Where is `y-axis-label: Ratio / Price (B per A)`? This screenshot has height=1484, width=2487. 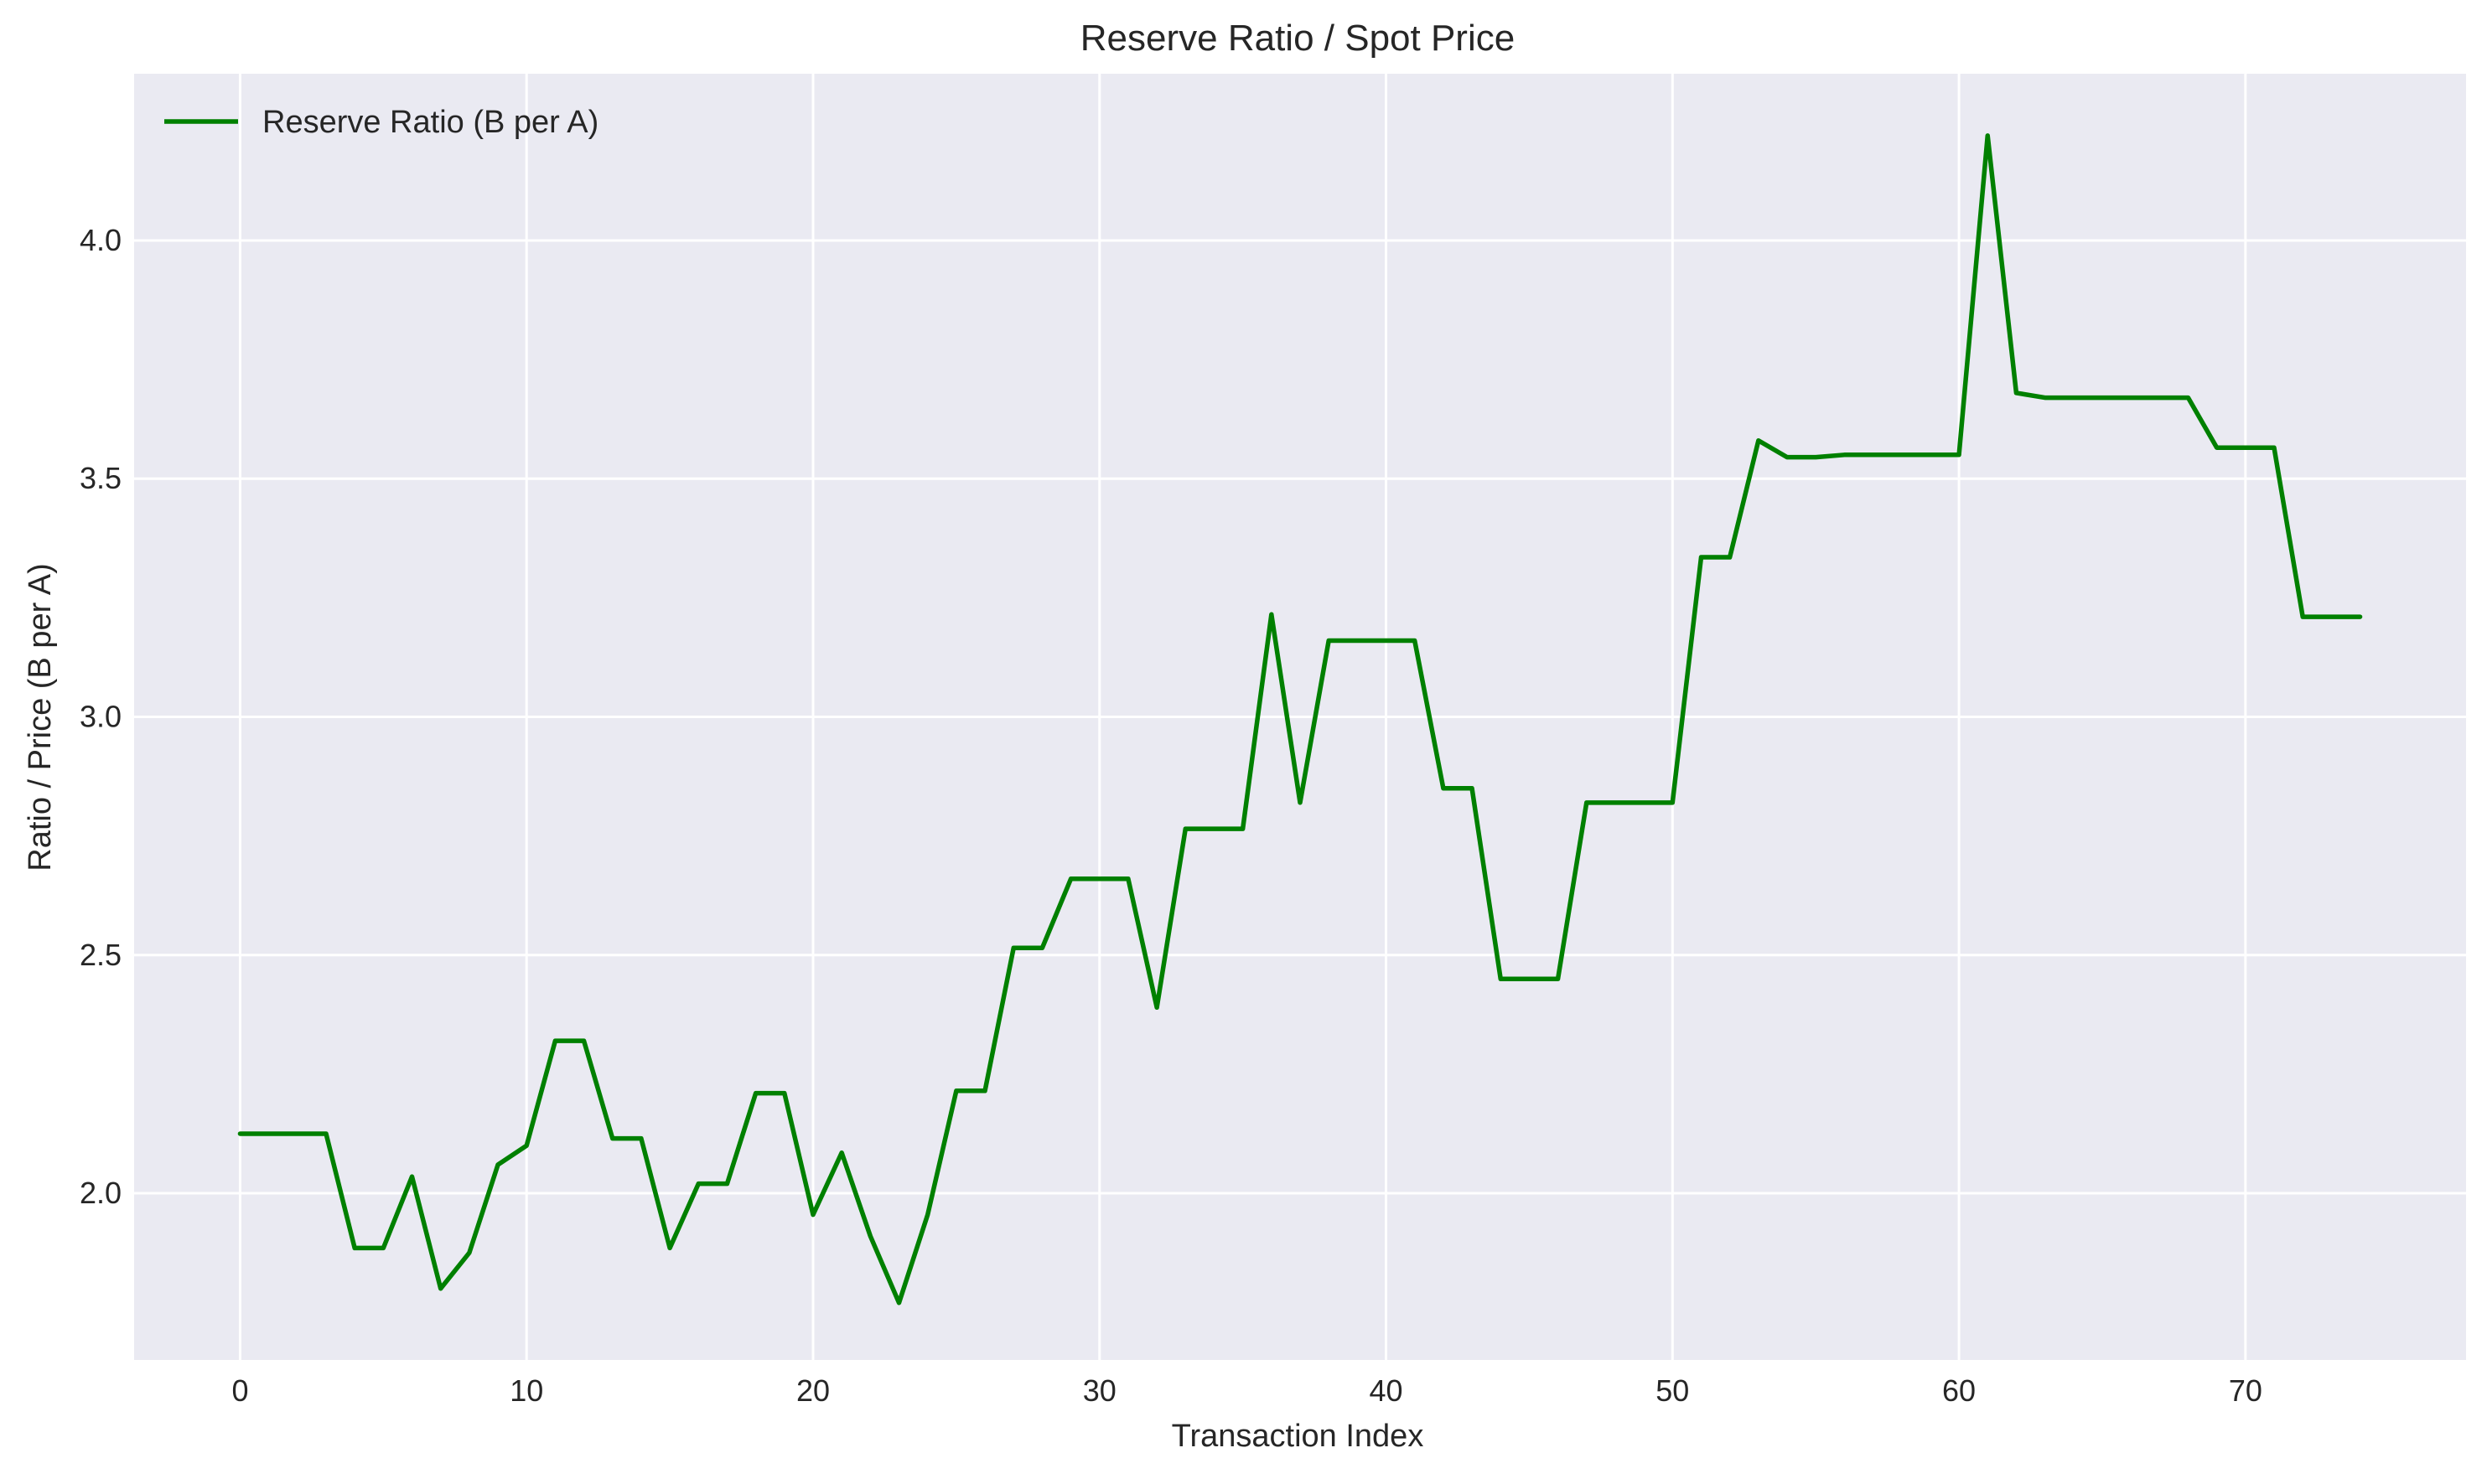
y-axis-label: Ratio / Price (B per A) is located at coordinates (40, 717).